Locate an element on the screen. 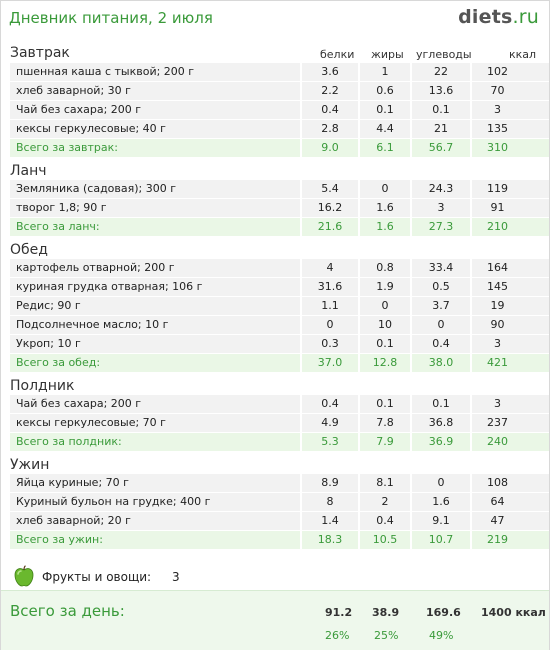 The width and height of the screenshot is (550, 650). food-name: Куриный бульон на грудке; 400 г is located at coordinates (113, 501).